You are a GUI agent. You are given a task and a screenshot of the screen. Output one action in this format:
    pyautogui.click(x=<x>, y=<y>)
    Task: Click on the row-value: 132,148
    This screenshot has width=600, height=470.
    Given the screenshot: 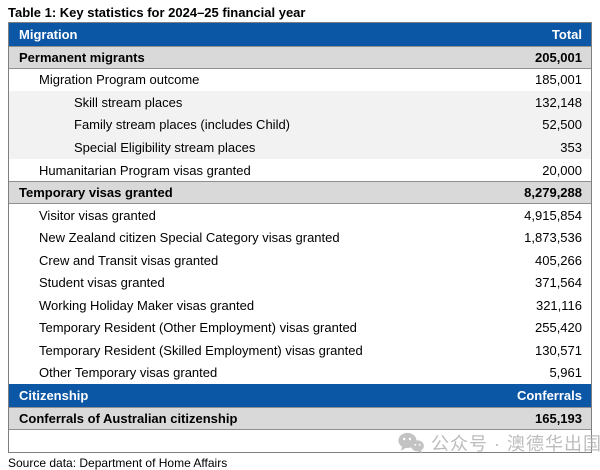 What is the action you would take?
    pyautogui.click(x=558, y=102)
    